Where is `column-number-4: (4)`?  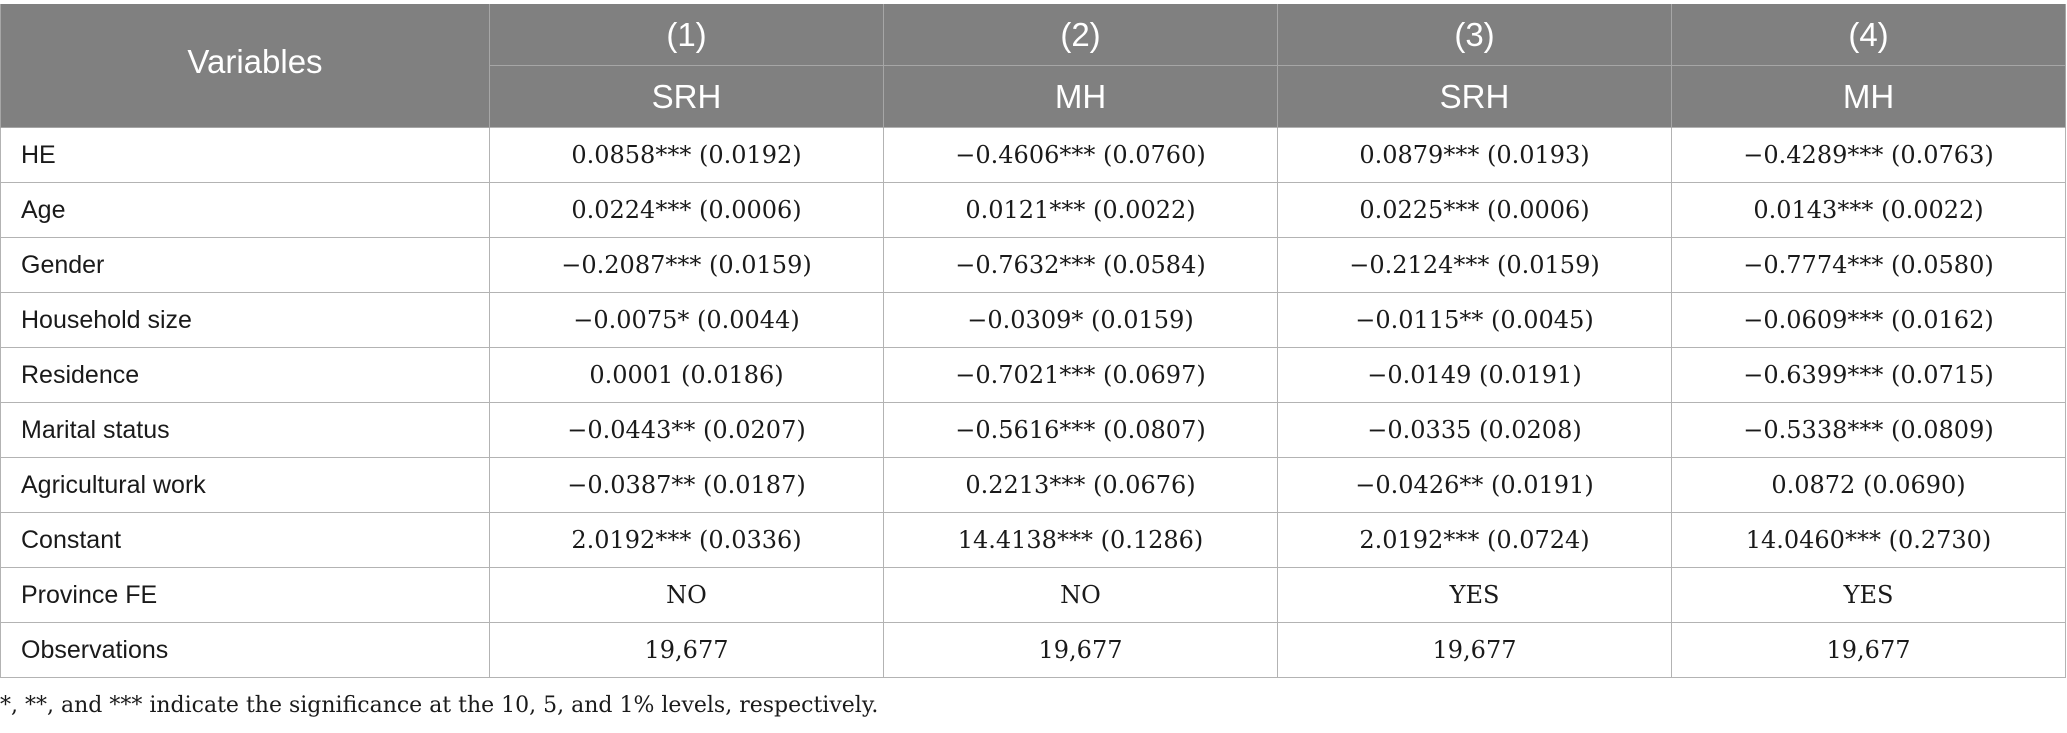 column-number-4: (4) is located at coordinates (1868, 35).